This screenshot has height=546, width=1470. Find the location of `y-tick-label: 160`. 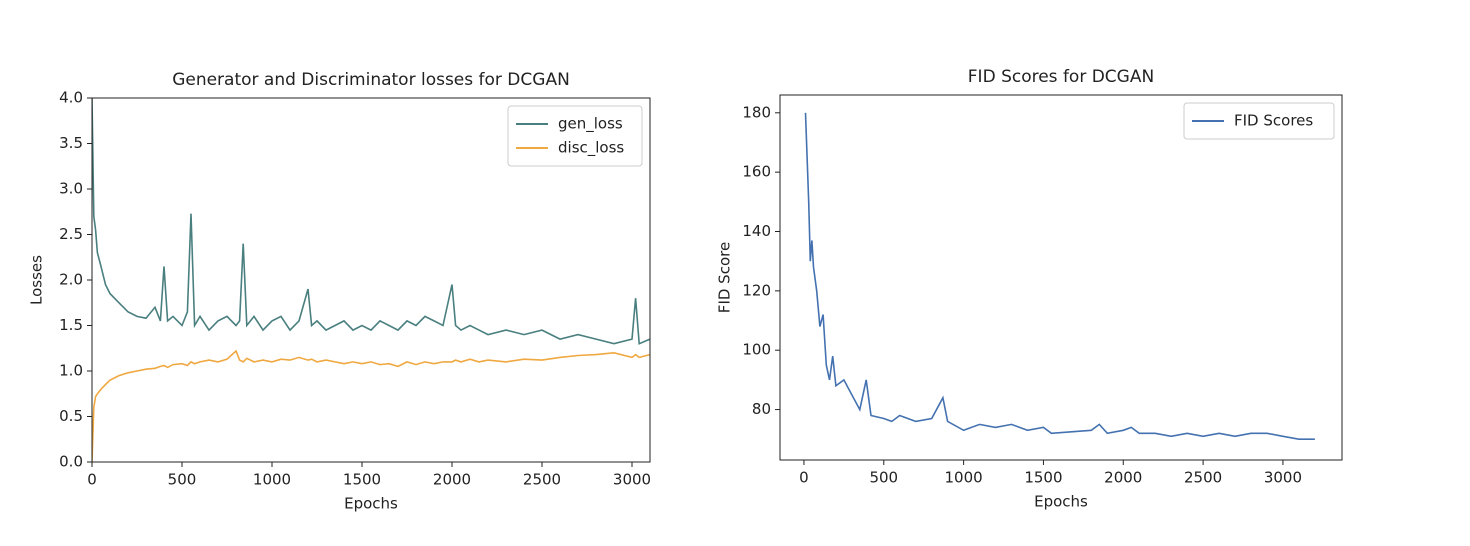

y-tick-label: 160 is located at coordinates (756, 172).